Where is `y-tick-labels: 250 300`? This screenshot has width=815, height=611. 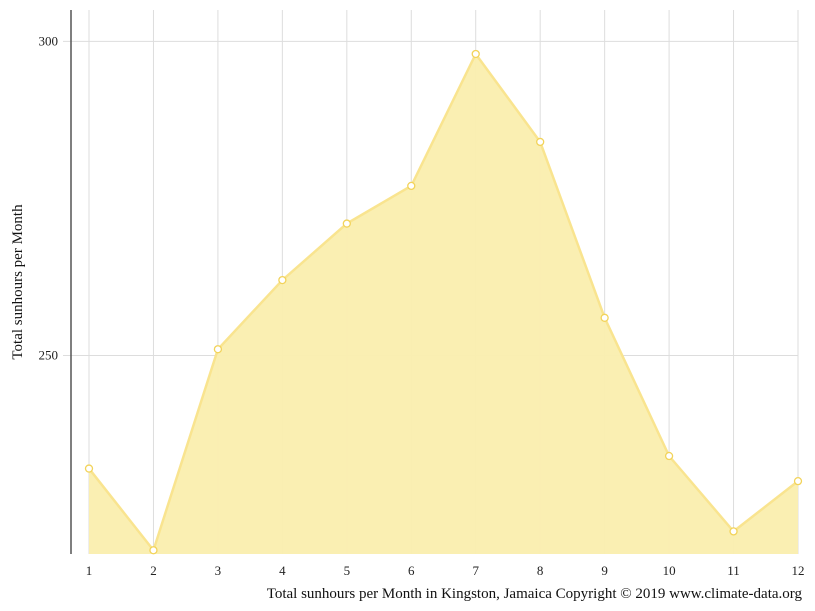
y-tick-labels: 250 300 is located at coordinates (49, 197).